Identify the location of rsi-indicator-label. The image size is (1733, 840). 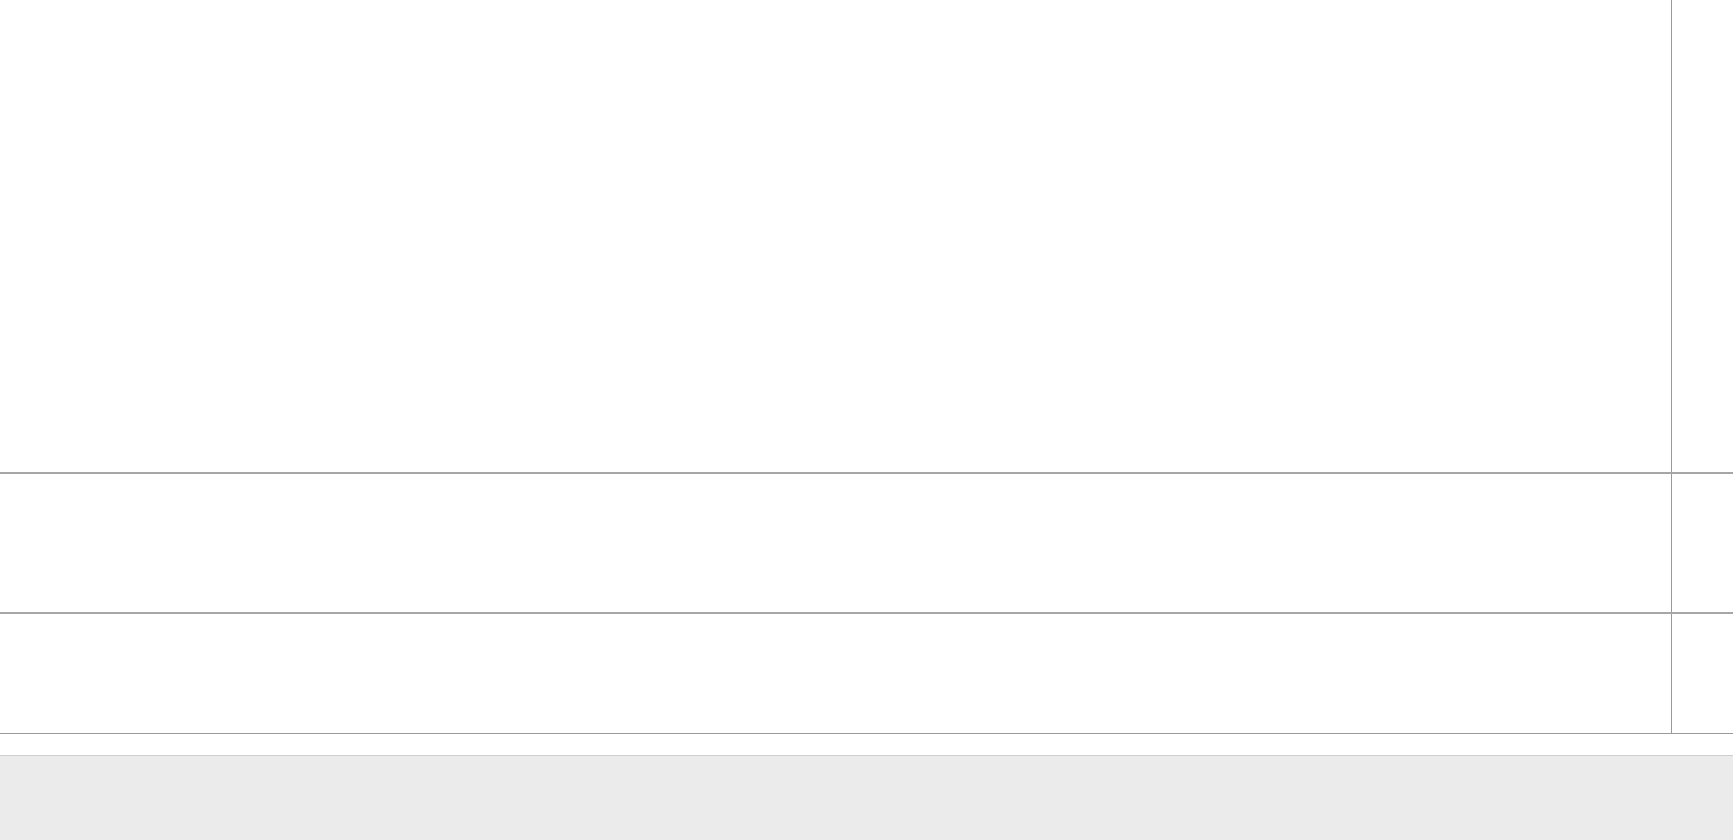
(11, 624).